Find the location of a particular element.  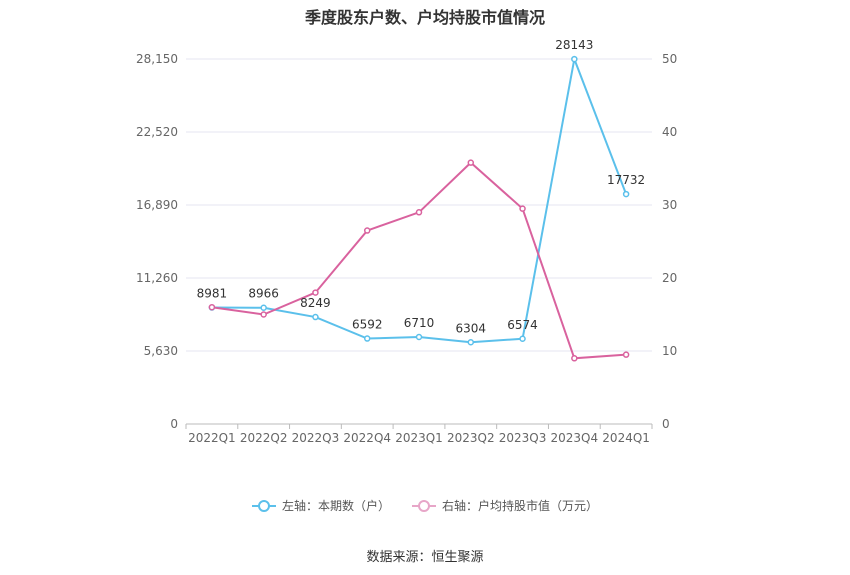

data-label: 8966 is located at coordinates (263, 294).